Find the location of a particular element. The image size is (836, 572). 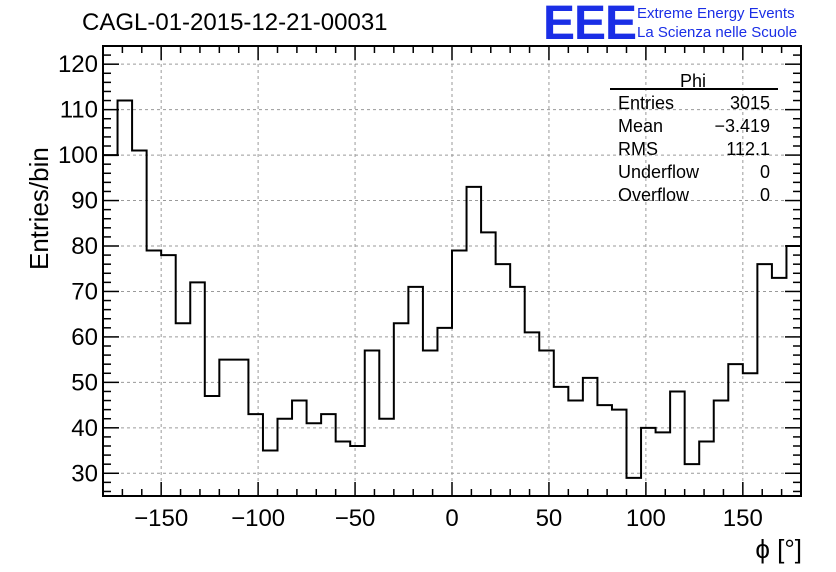

stats-label: Underflow is located at coordinates (659, 172).